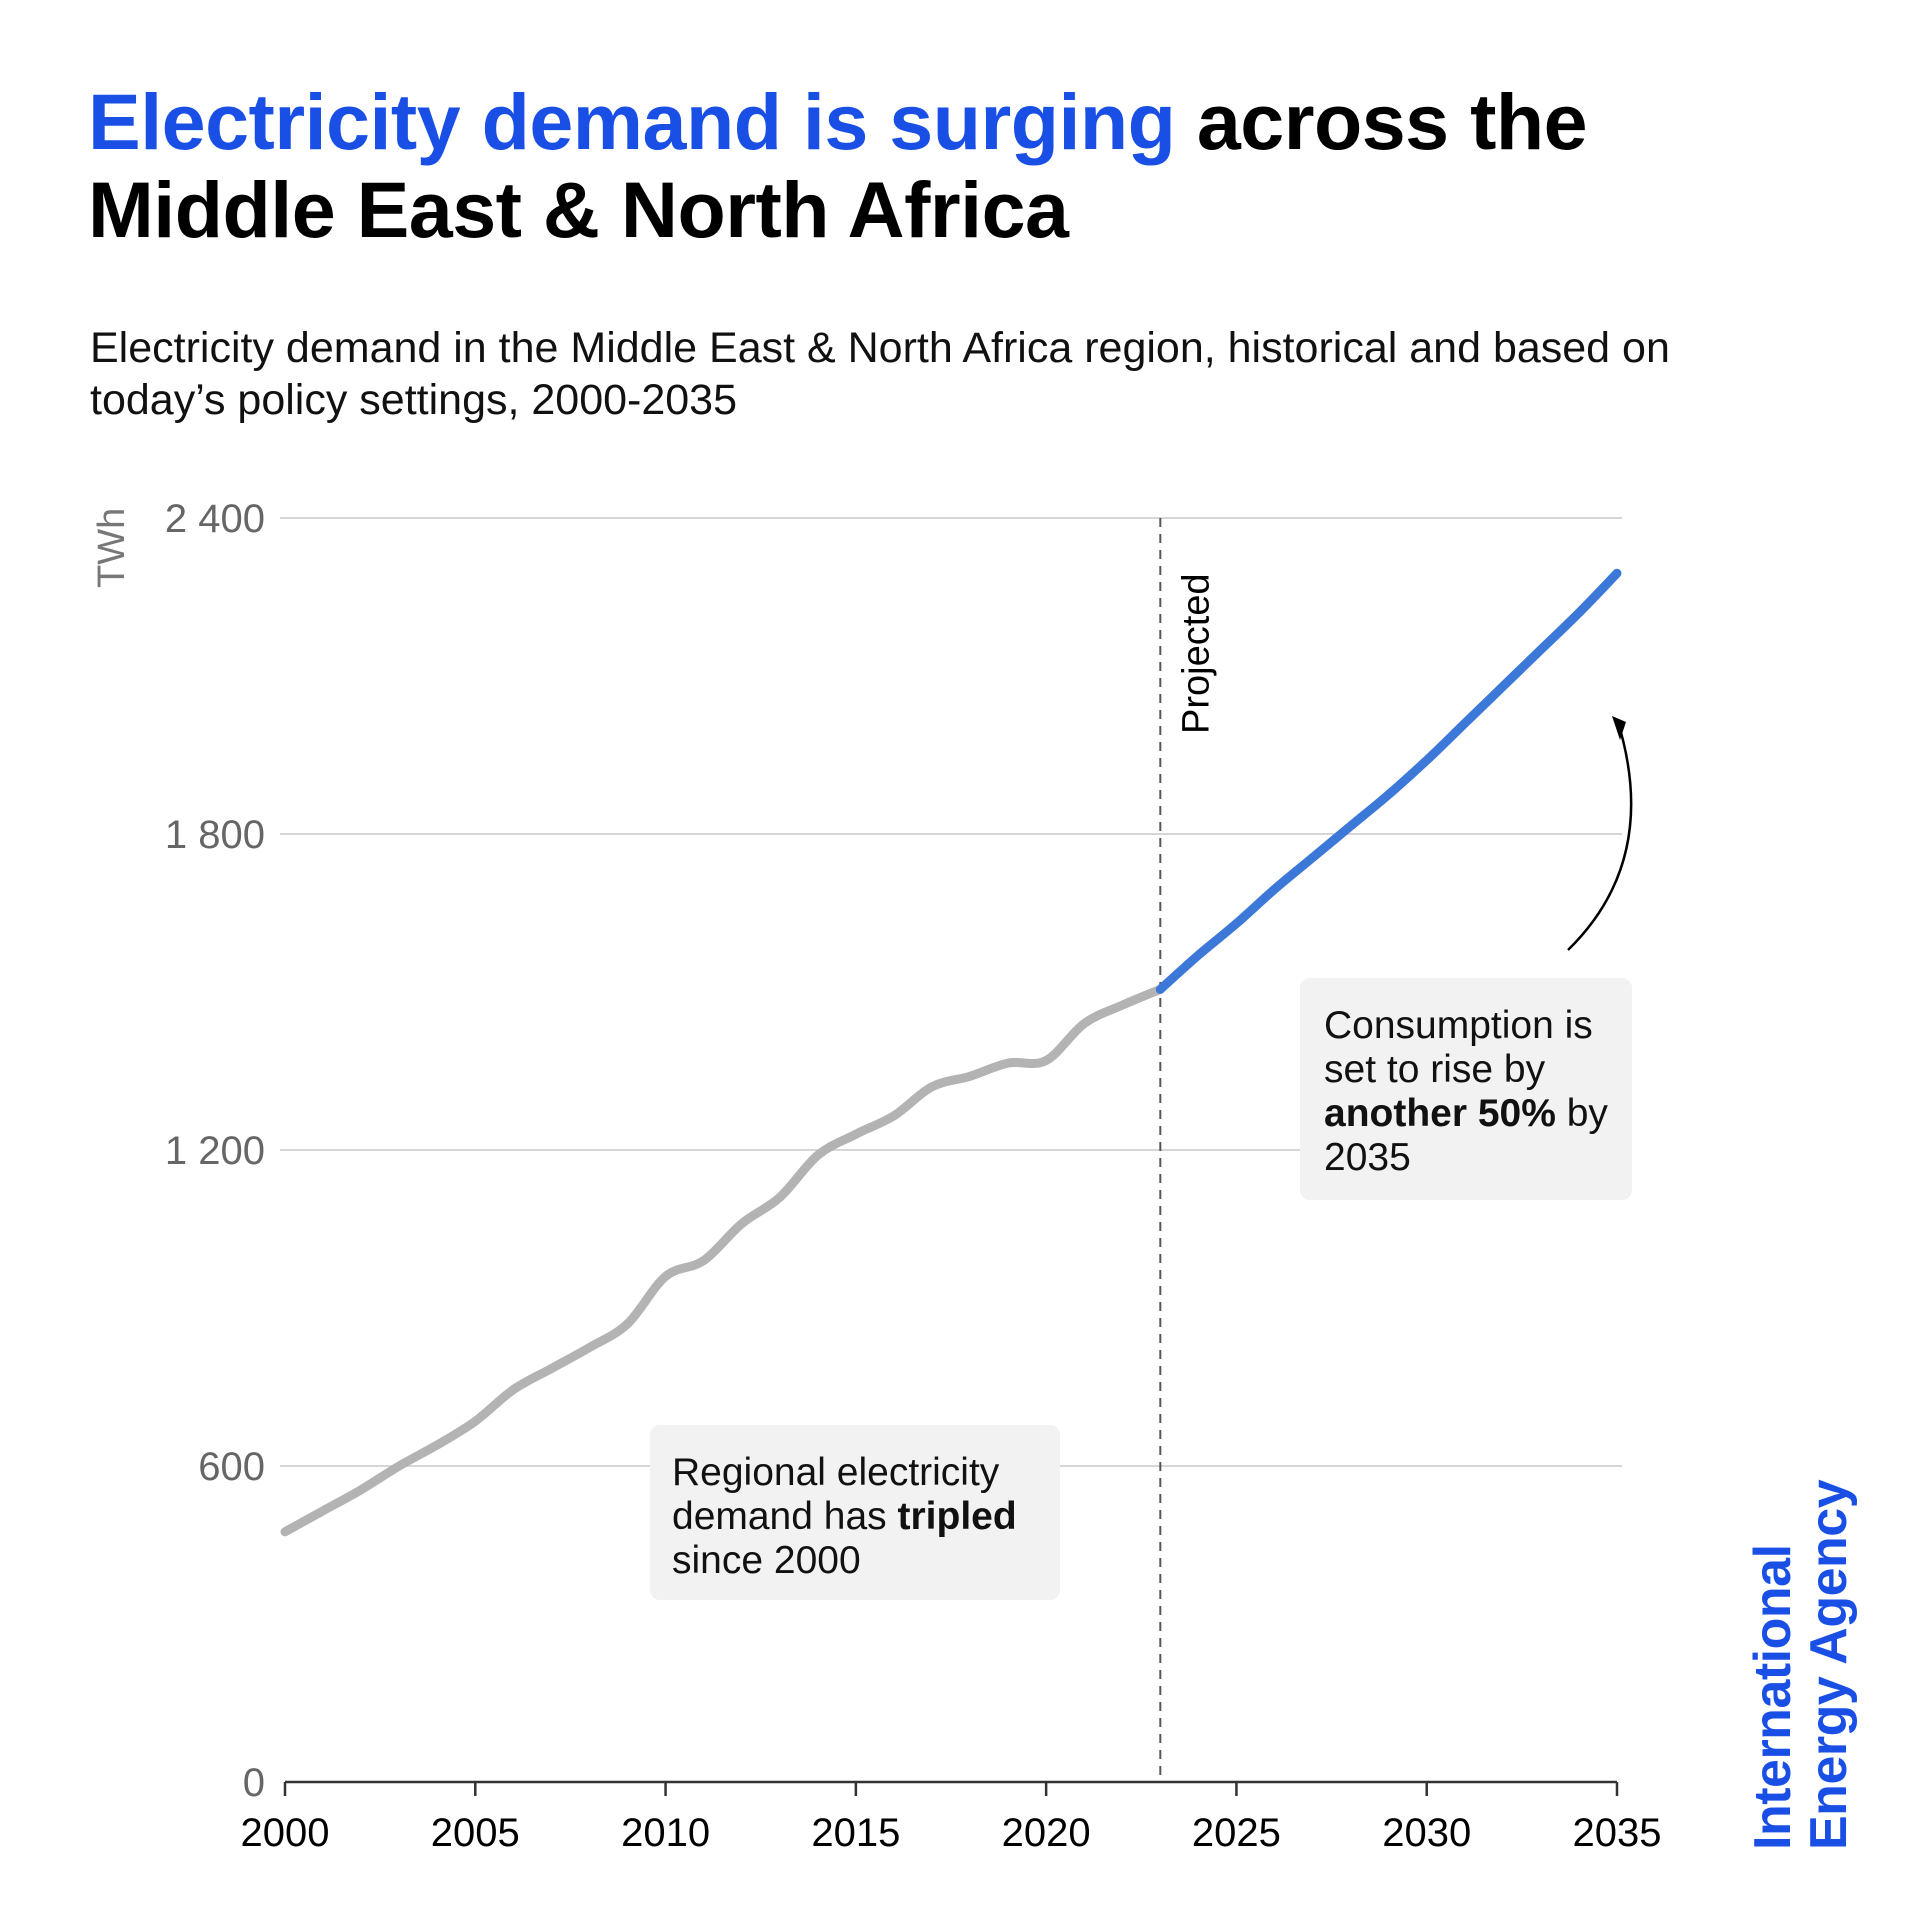  What do you see at coordinates (1466, 1135) in the screenshot?
I see `annotation-50-after: by 2035` at bounding box center [1466, 1135].